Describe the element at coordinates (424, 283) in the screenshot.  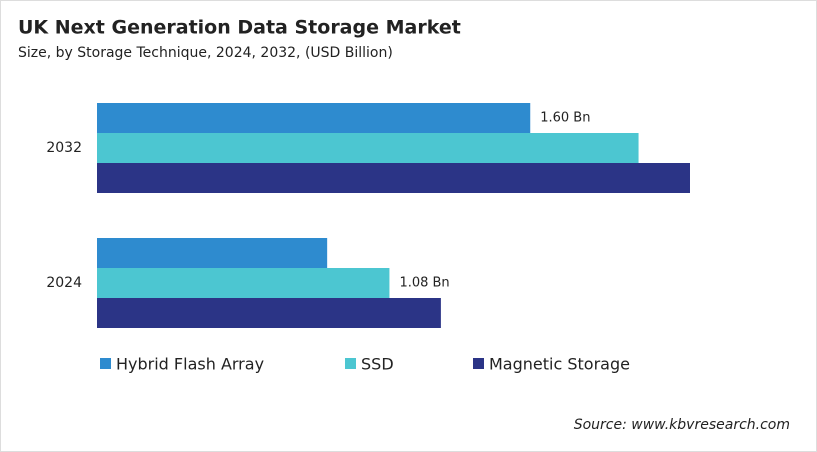
I see `data-label: 1.08 Bn` at that location.